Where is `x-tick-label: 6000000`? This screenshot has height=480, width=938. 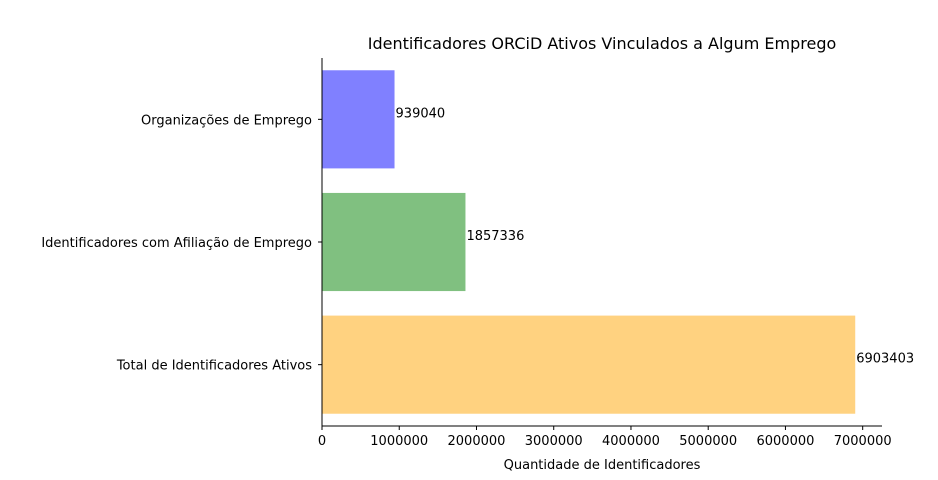 x-tick-label: 6000000 is located at coordinates (785, 441).